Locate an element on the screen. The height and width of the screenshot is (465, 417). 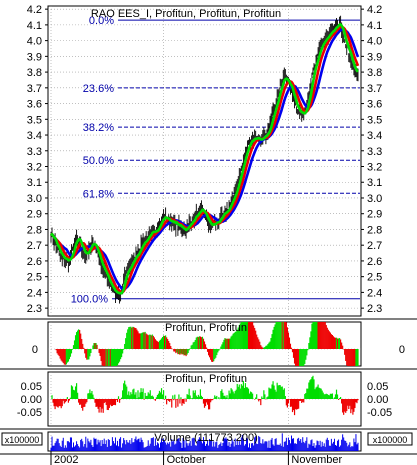
volume-multiplier-box-left is located at coordinates (22, 439).